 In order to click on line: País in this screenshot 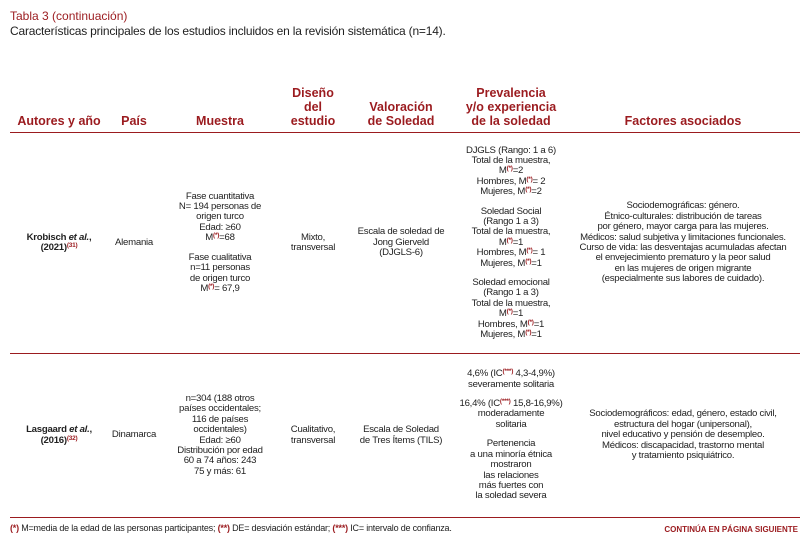, I will do `click(134, 121)`.